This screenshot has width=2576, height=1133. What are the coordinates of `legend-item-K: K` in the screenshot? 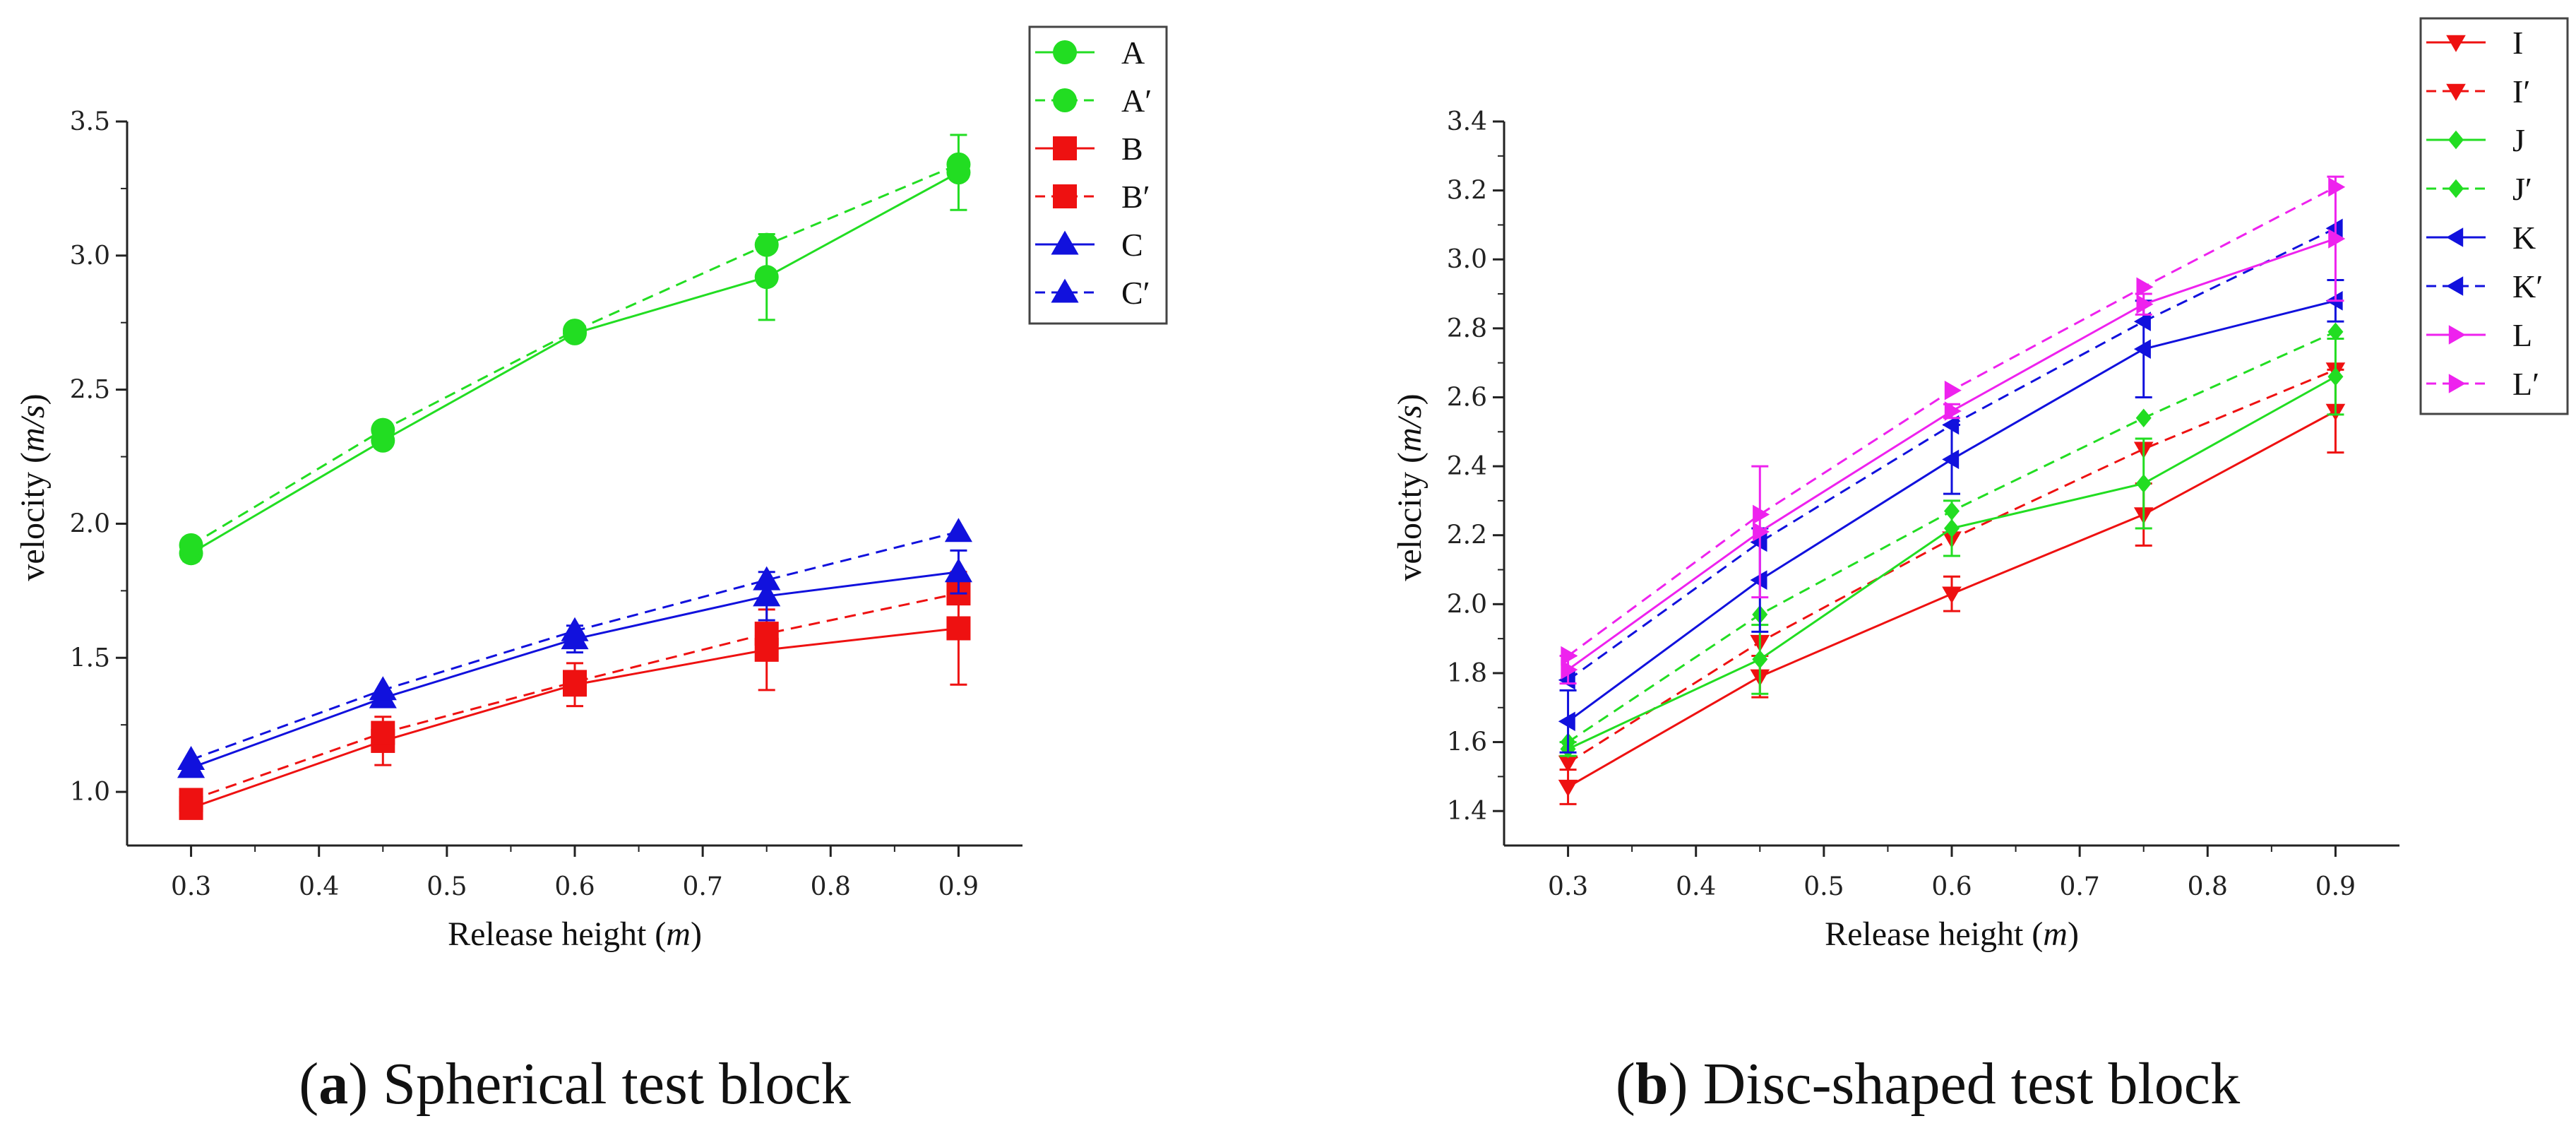 It's located at (2481, 238).